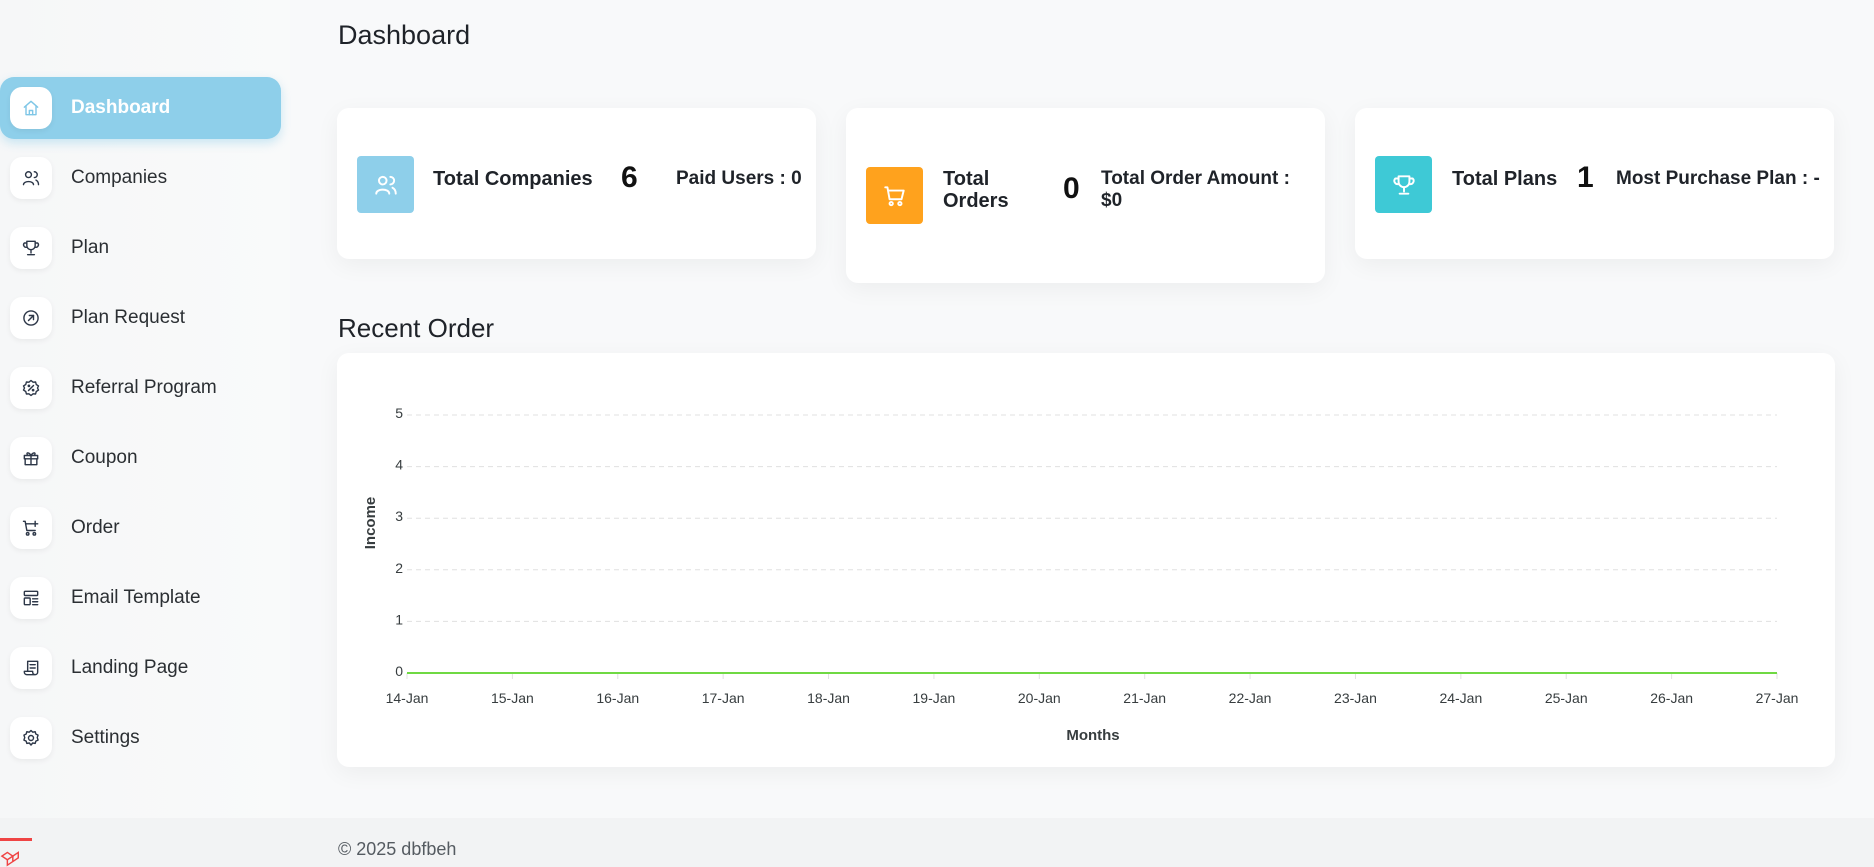 The height and width of the screenshot is (867, 1874). Describe the element at coordinates (1039, 698) in the screenshot. I see `x-tick-label: 20-Jan` at that location.